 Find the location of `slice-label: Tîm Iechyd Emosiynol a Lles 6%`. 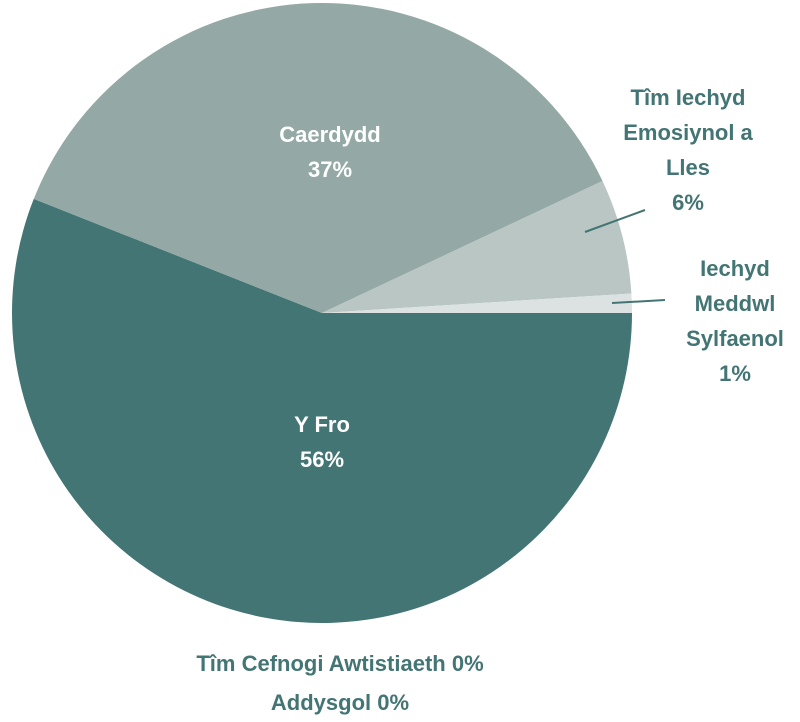

slice-label: Tîm Iechyd Emosiynol a Lles 6% is located at coordinates (688, 150).